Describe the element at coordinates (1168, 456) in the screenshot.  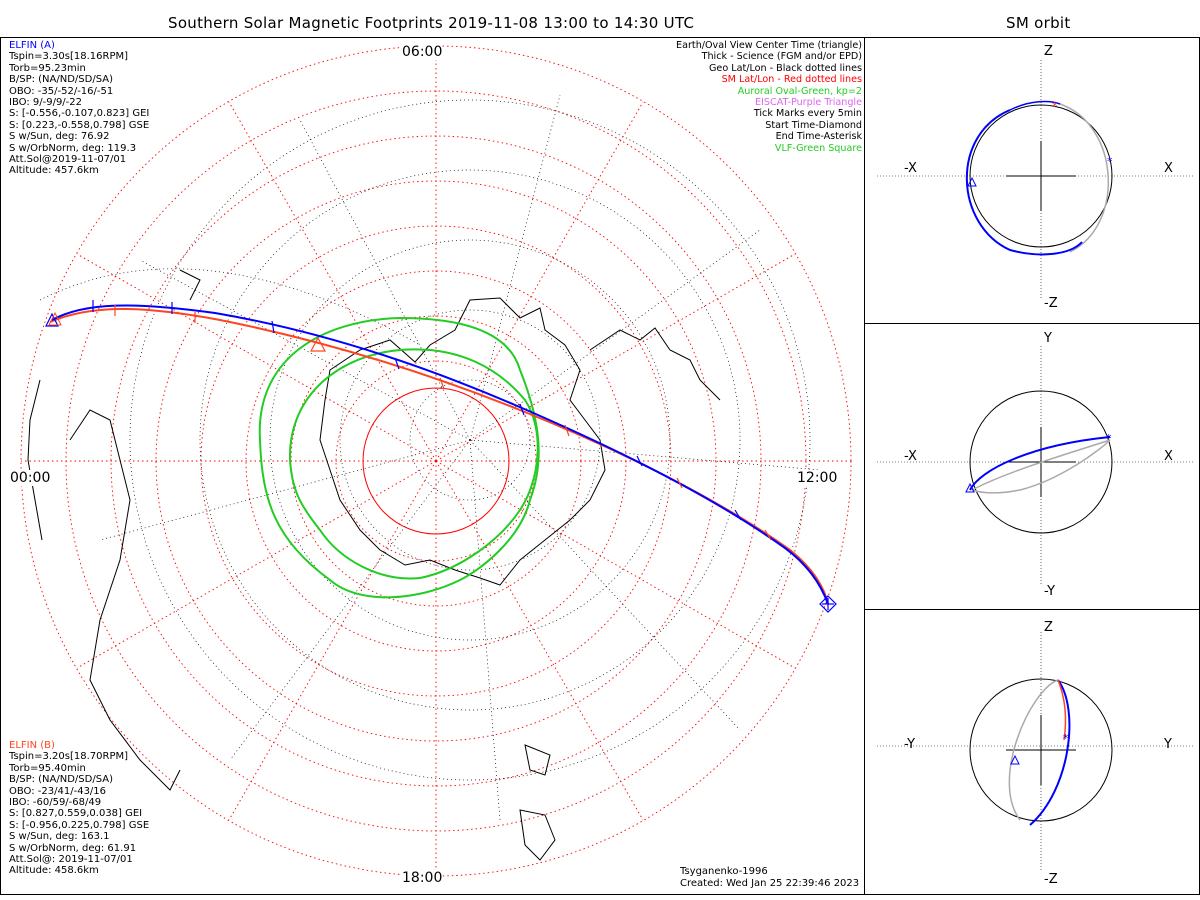
I see `panel2-right-label: X` at that location.